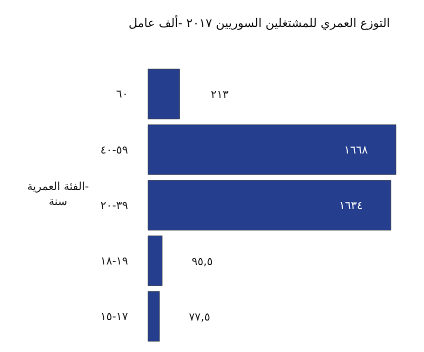 The image size is (424, 352). What do you see at coordinates (356, 150) in the screenshot?
I see `data-label: ١٦٦٨` at bounding box center [356, 150].